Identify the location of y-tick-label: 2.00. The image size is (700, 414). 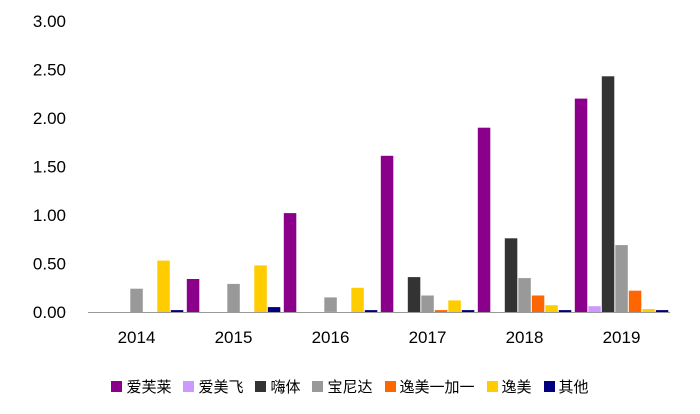
(49, 118).